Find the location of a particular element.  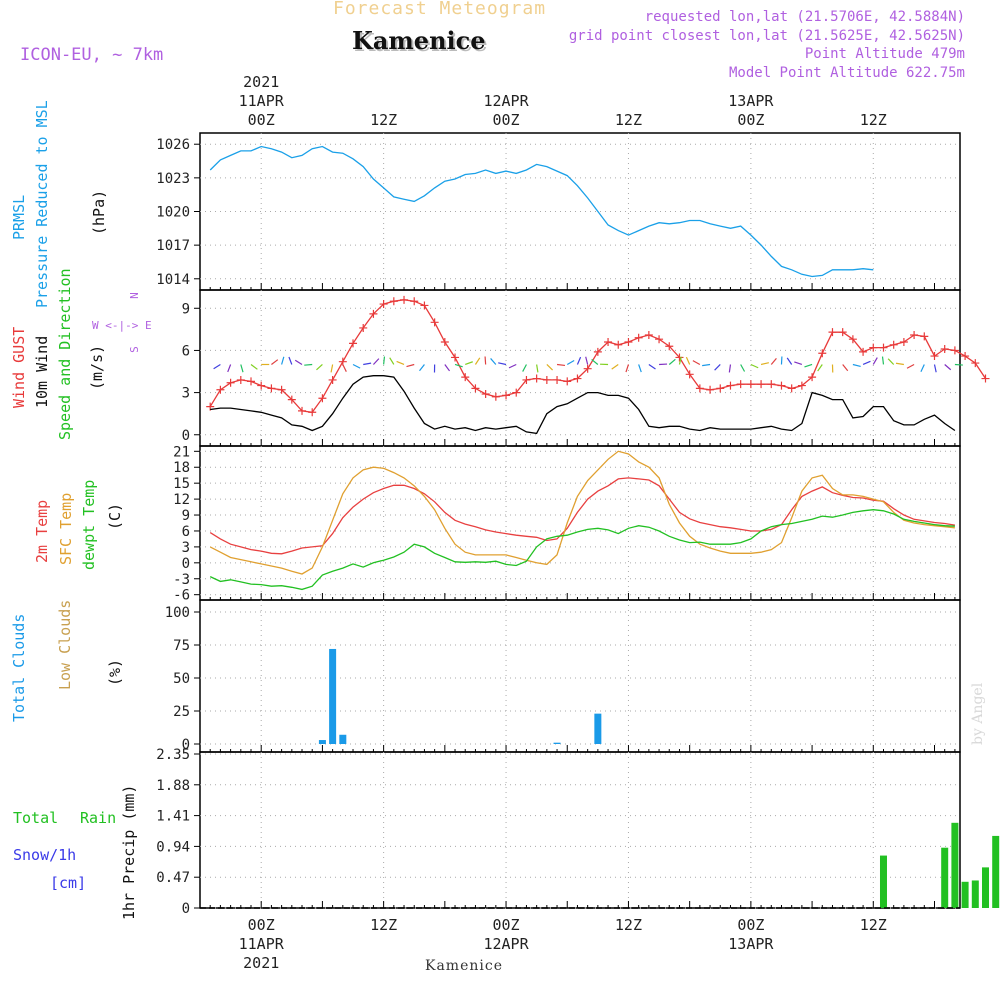

precip-unit-label: 1hr Precip (mm) is located at coordinates (129, 852).